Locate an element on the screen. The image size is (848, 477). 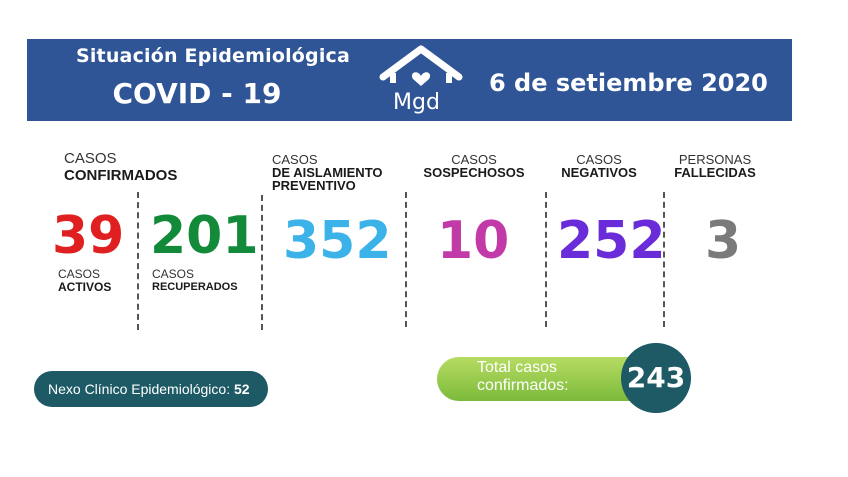
confirmados-label: CASOS CONFIRMADOS is located at coordinates (120, 167).